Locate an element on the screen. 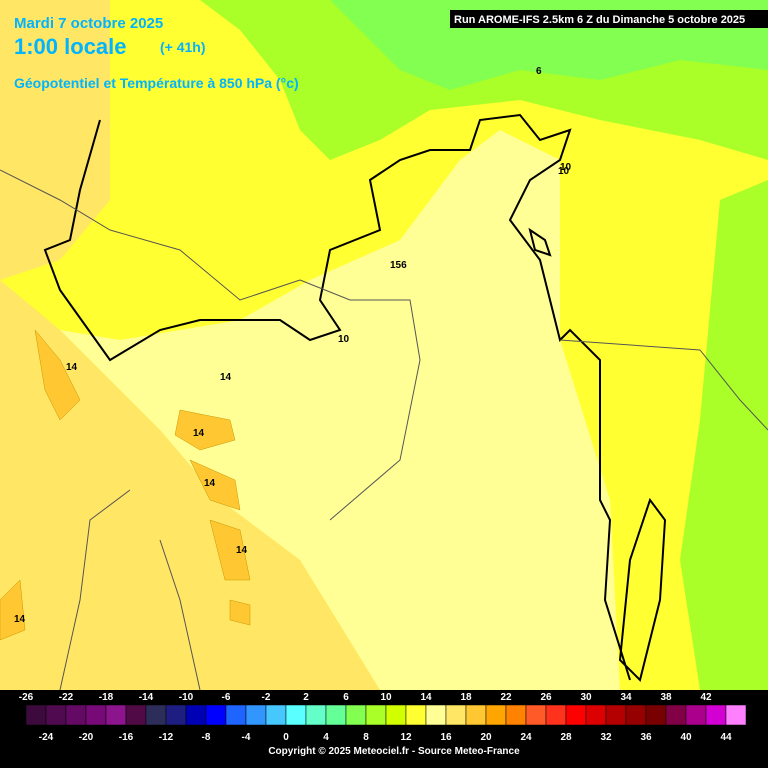  colorbar-label: 28 is located at coordinates (566, 737).